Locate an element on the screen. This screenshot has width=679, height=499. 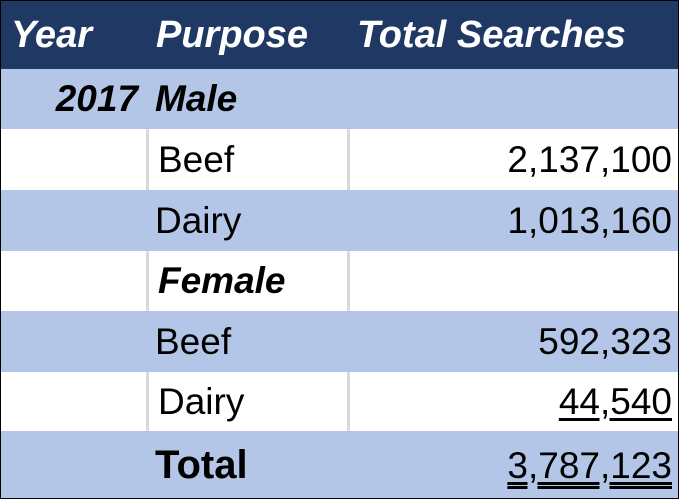
total-label: Total is located at coordinates (201, 465).